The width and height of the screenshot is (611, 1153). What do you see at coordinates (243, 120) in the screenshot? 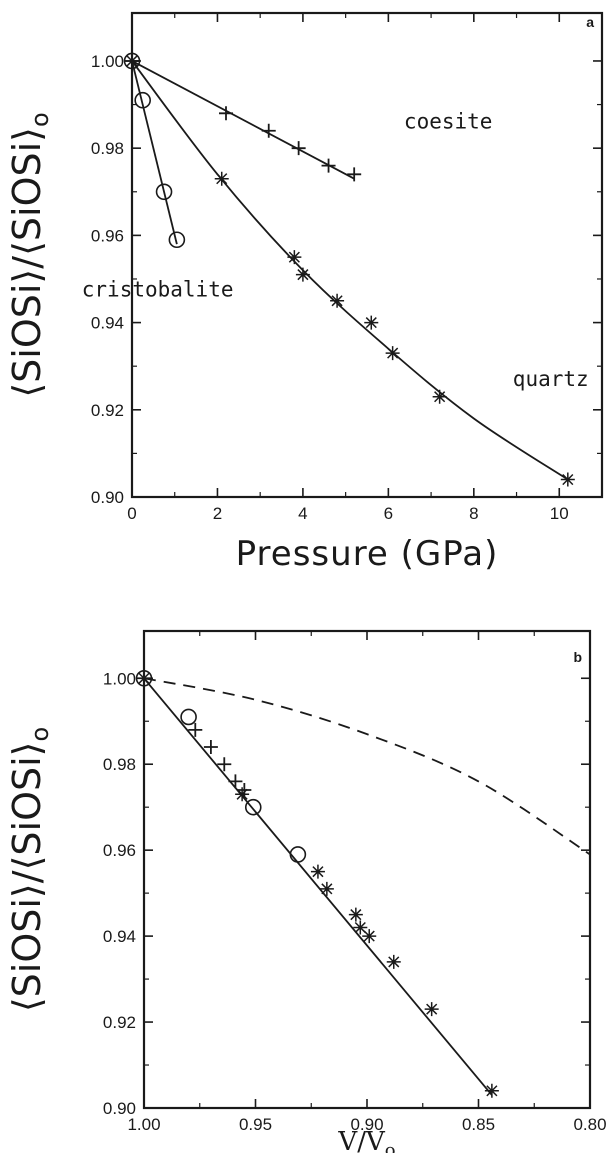
I see `fit-line-coesite` at bounding box center [243, 120].